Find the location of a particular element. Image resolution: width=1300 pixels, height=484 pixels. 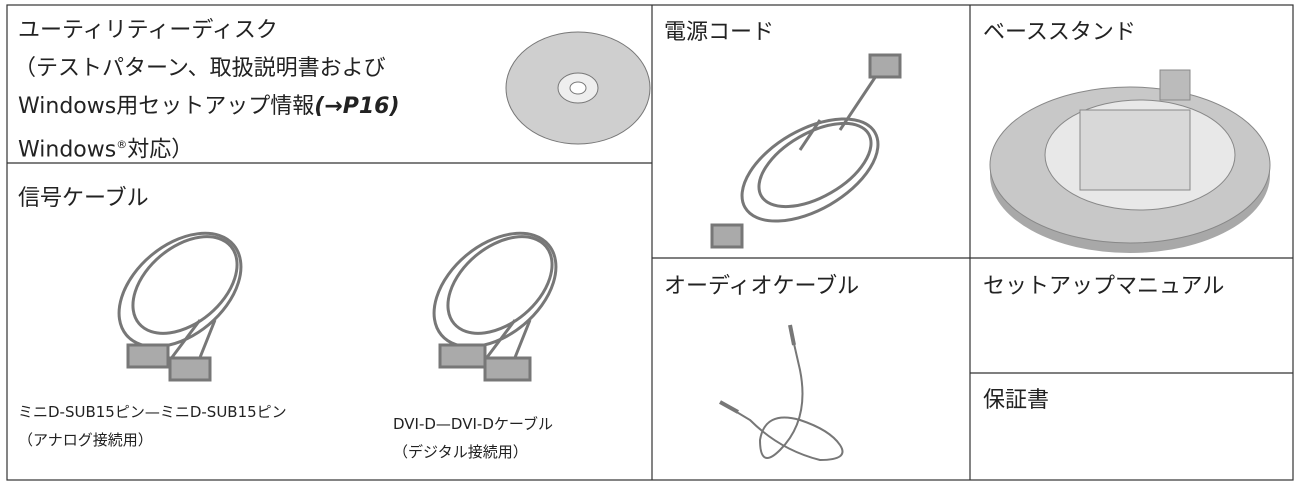

disk-line: 対応） is located at coordinates (160, 150).